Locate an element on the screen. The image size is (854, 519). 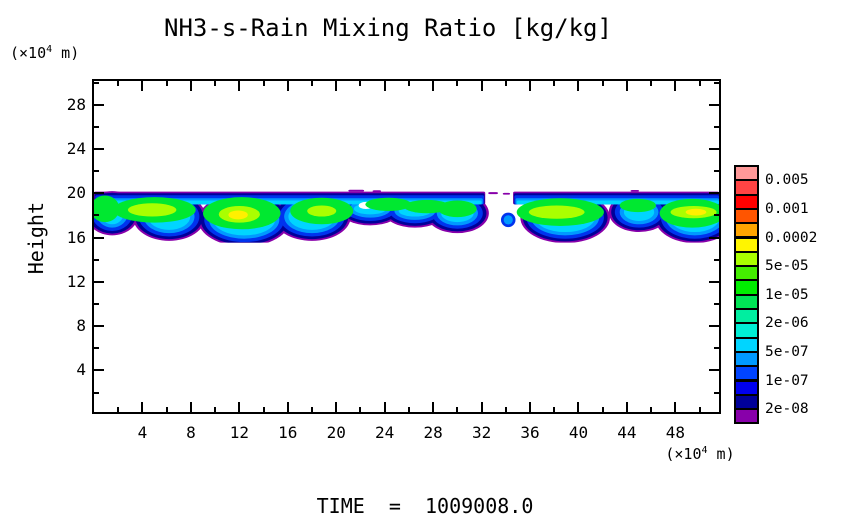
x-tick-label: 28 is located at coordinates (433, 432).